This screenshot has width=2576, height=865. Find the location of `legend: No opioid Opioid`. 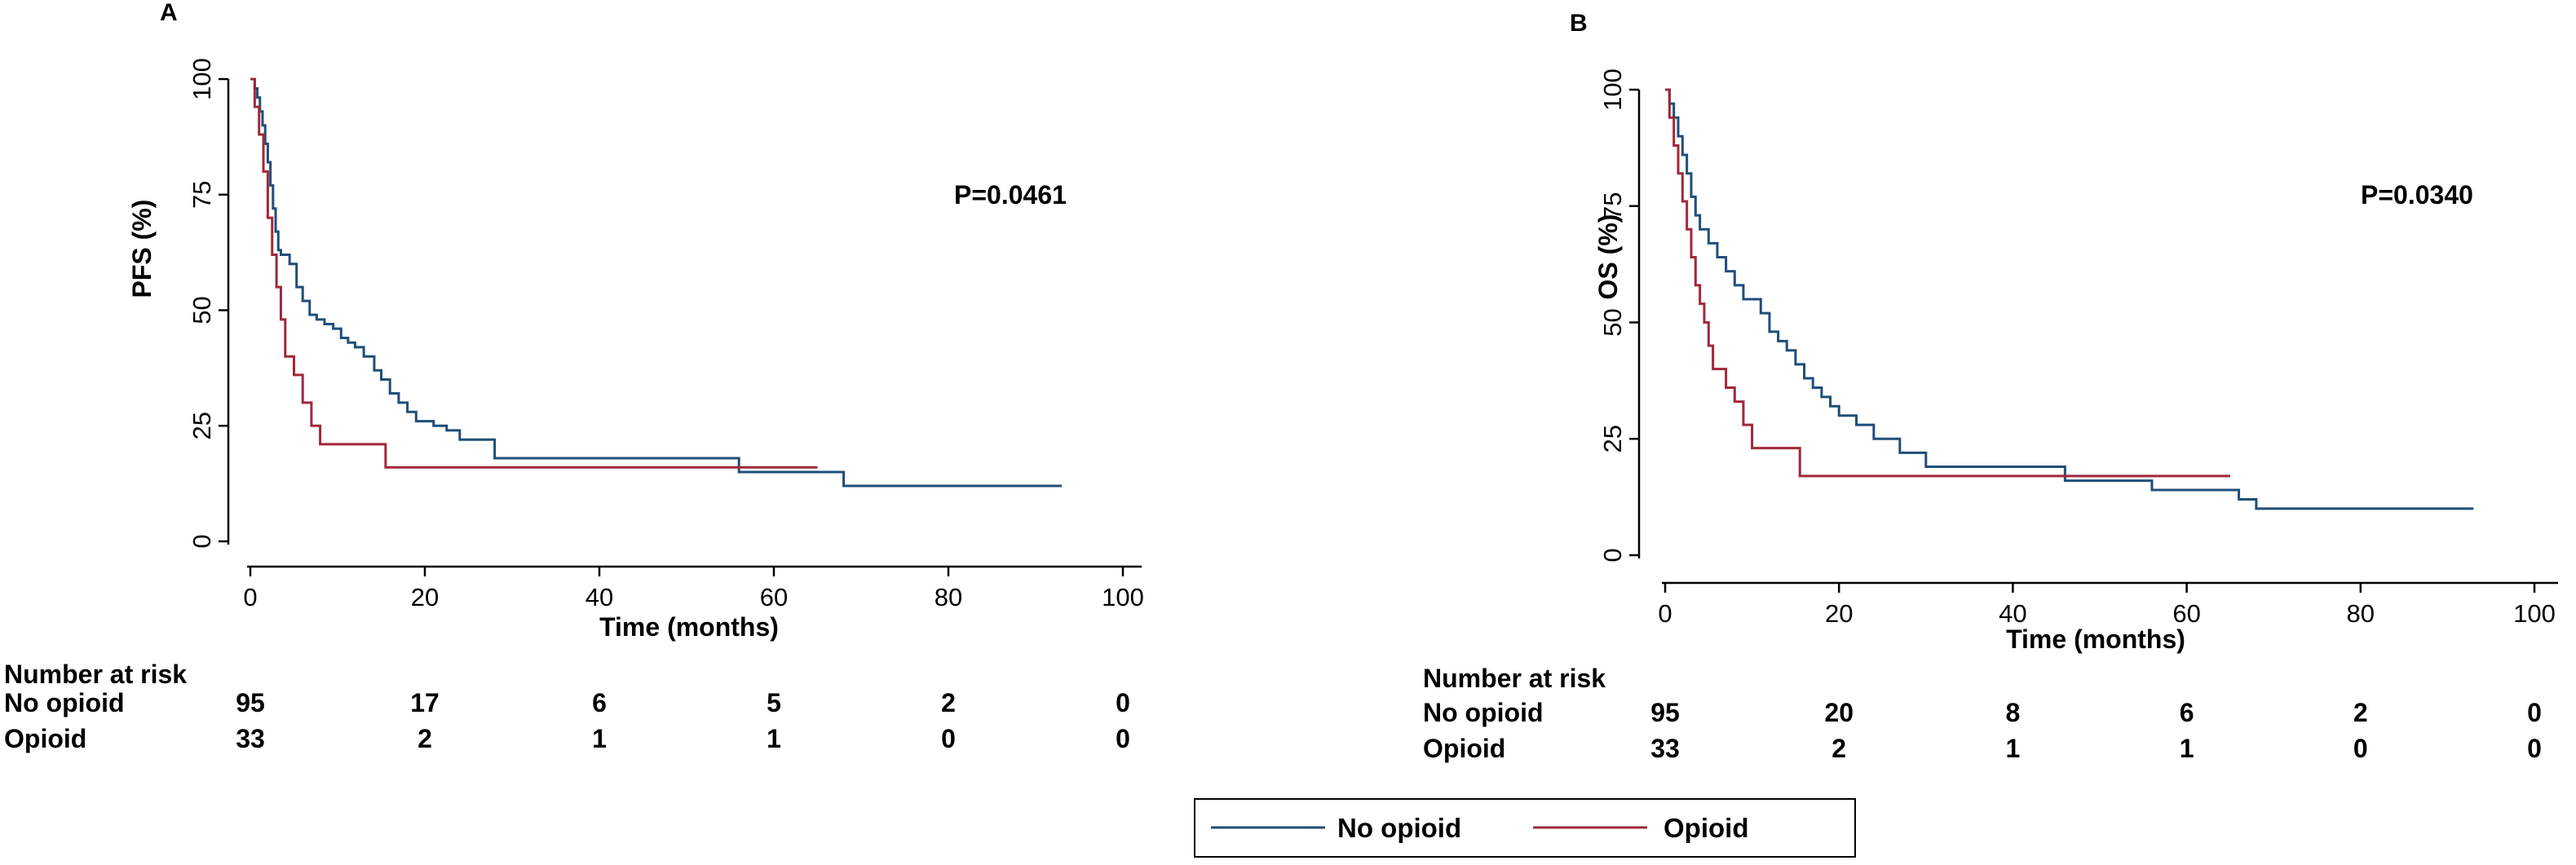

legend: No opioid Opioid is located at coordinates (1525, 828).